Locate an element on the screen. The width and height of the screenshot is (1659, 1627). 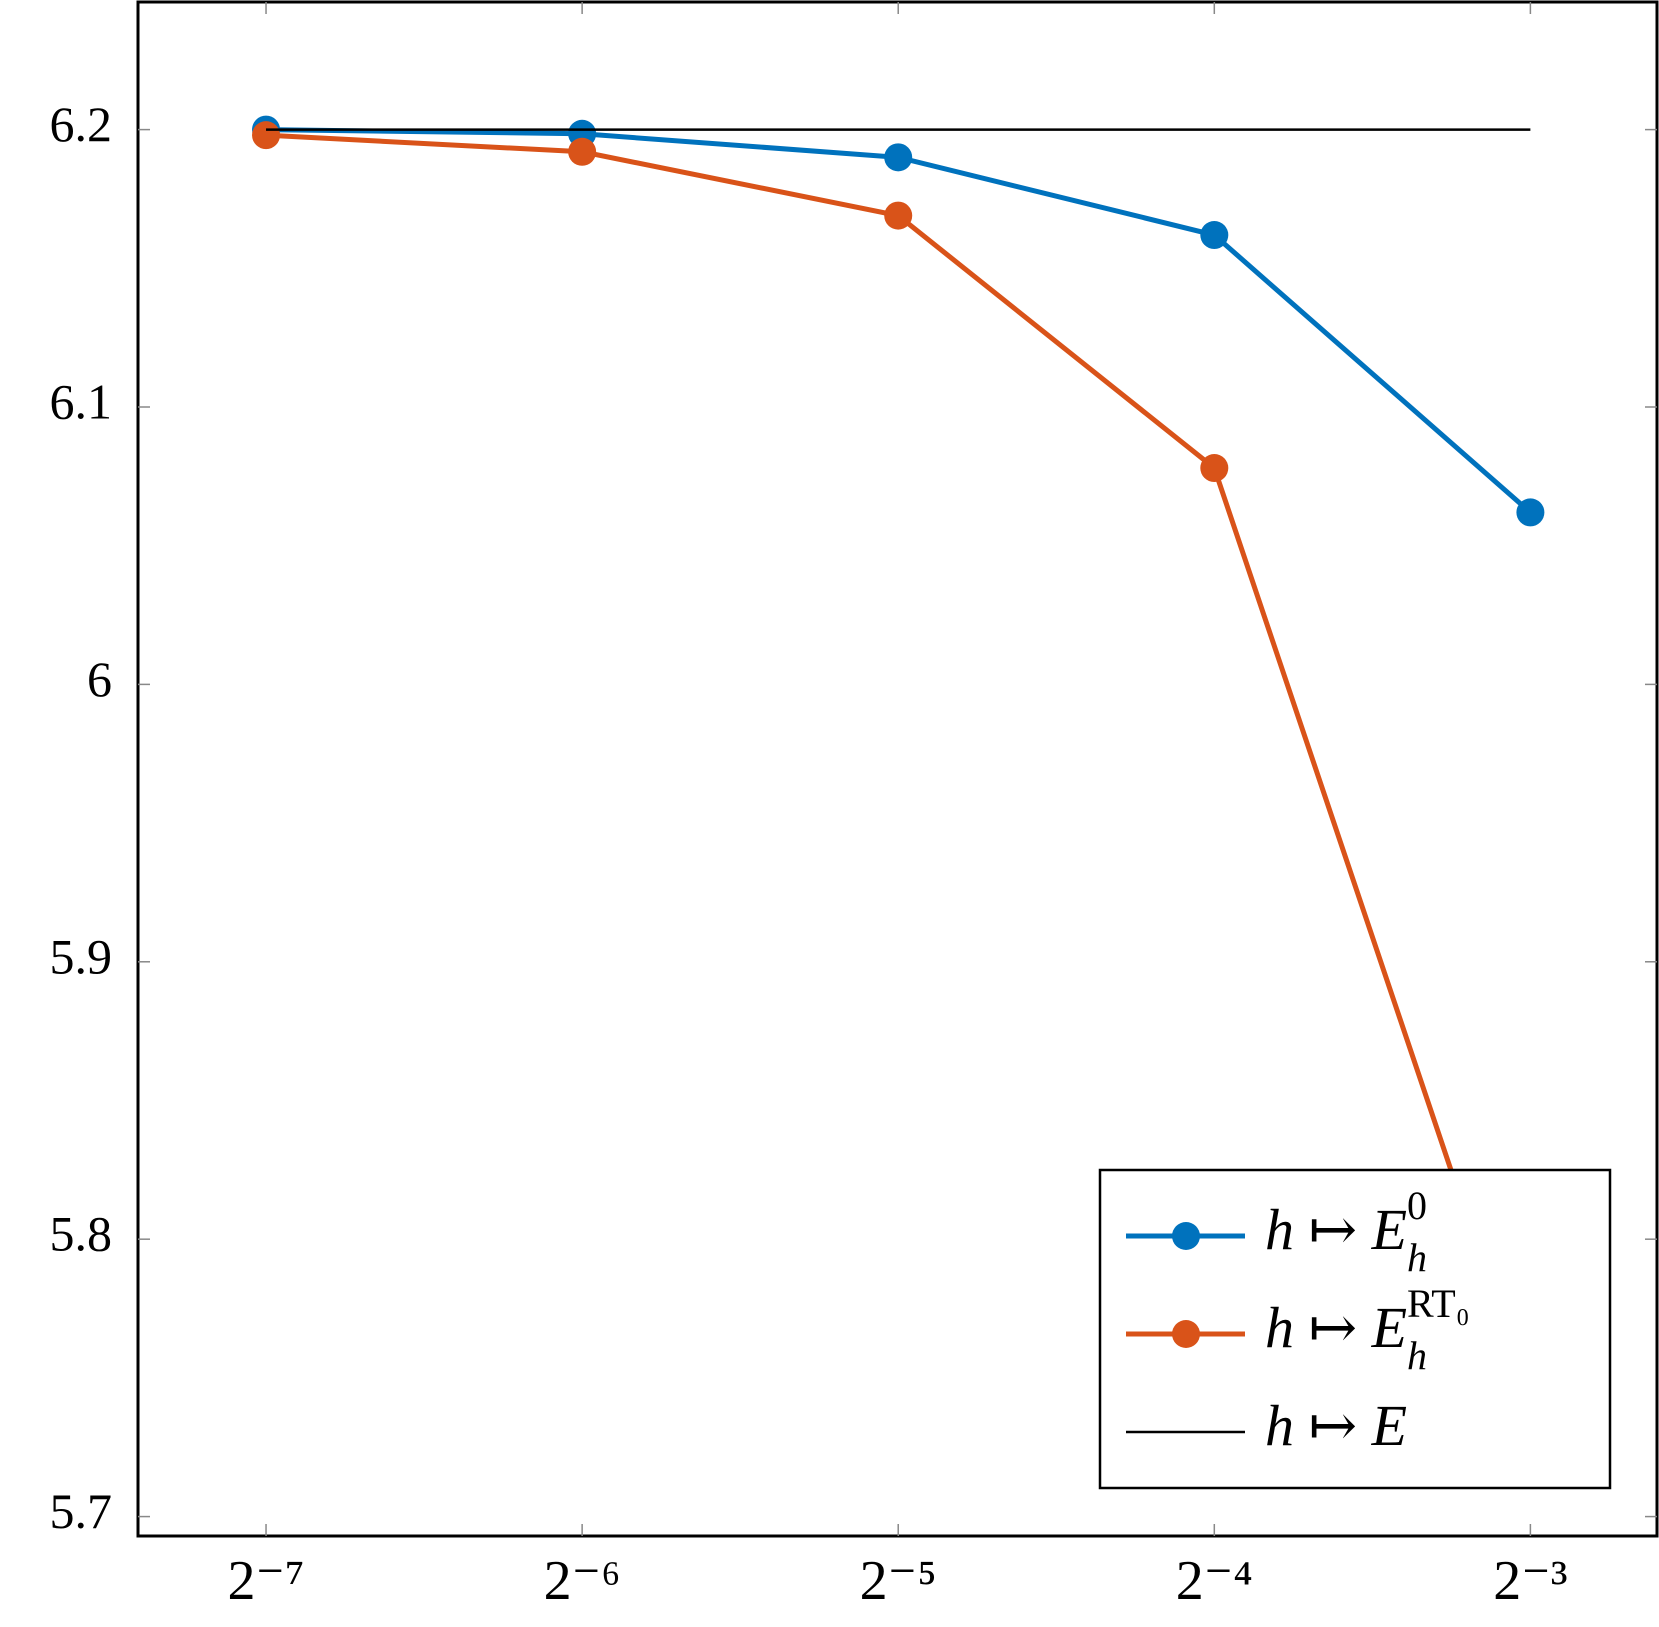
legend-label: h ↦ E is located at coordinates (1336, 1425).